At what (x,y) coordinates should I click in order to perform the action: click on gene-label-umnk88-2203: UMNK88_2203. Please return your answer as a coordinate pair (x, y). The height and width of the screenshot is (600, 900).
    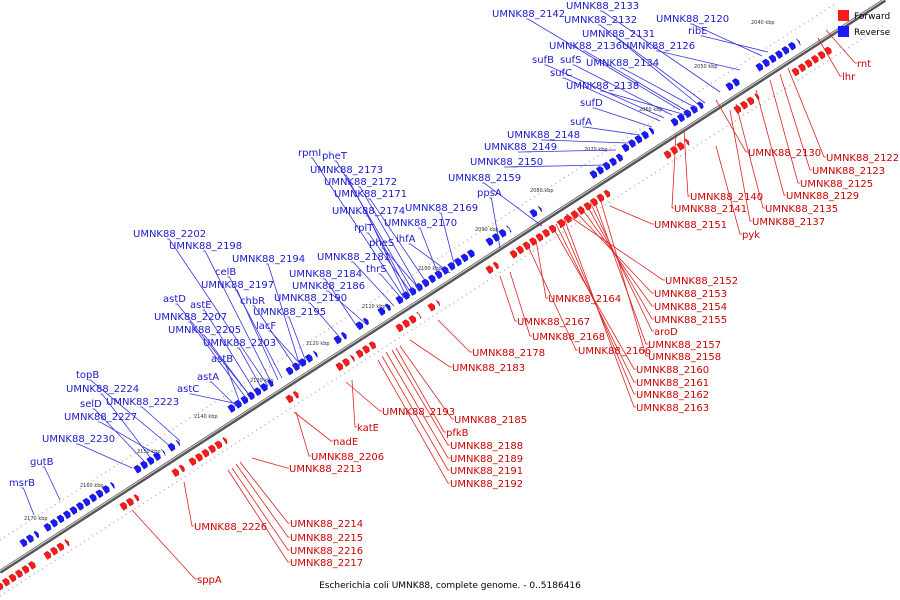
    Looking at the image, I should click on (239, 343).